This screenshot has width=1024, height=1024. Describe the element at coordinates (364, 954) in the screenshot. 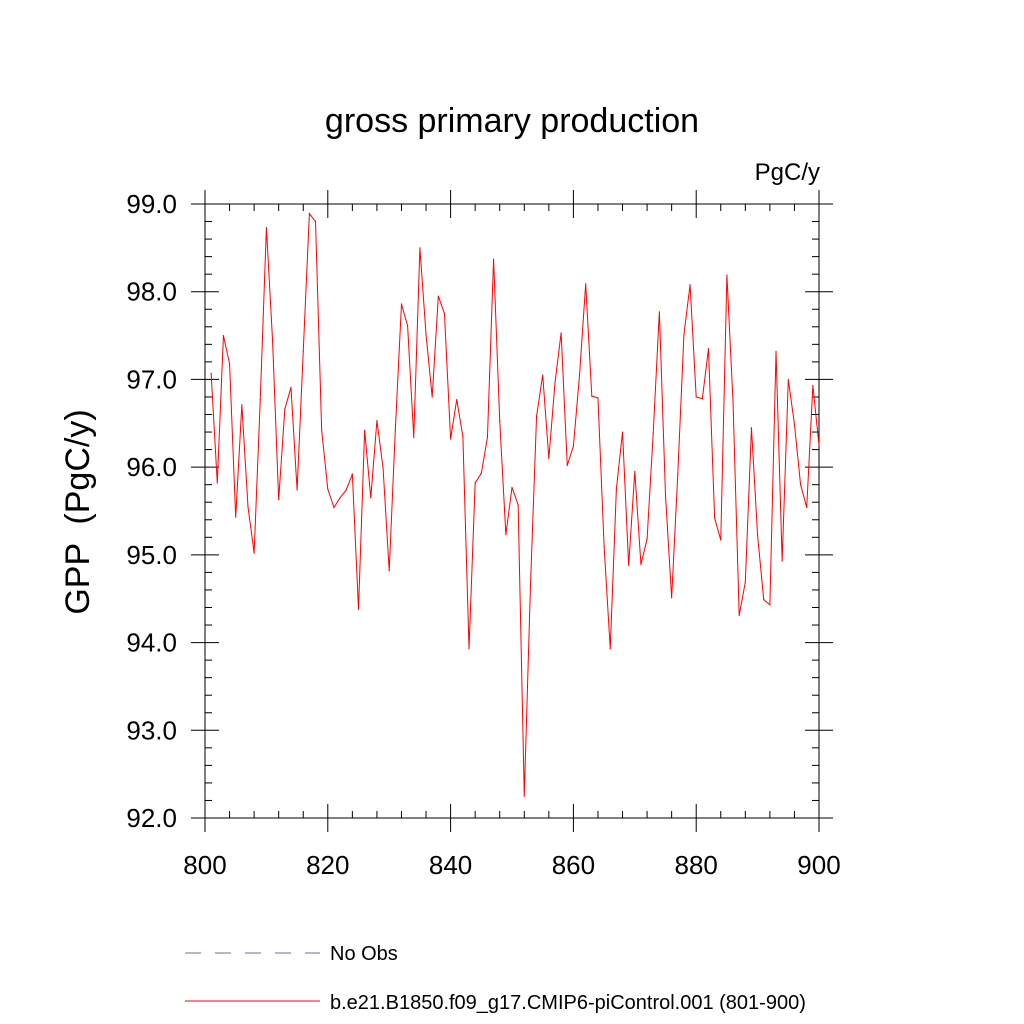

I see `legend-label-no-obs: No Obs` at that location.